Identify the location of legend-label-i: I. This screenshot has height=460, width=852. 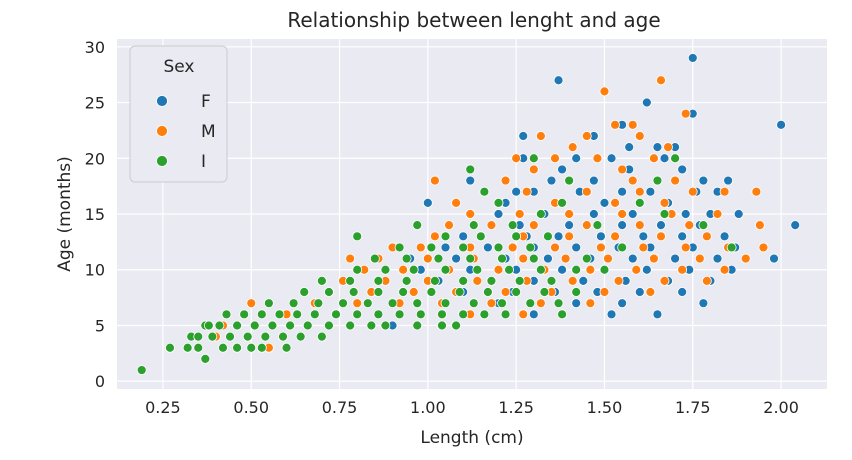
(203, 162).